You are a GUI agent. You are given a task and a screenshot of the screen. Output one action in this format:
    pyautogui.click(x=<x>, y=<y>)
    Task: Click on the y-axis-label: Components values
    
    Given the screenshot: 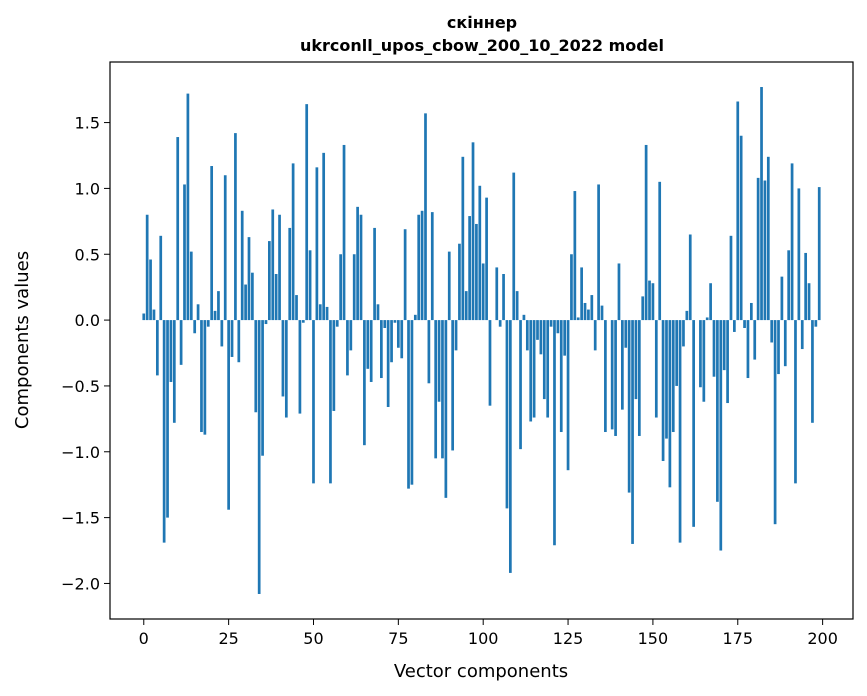 What is the action you would take?
    pyautogui.click(x=22, y=340)
    